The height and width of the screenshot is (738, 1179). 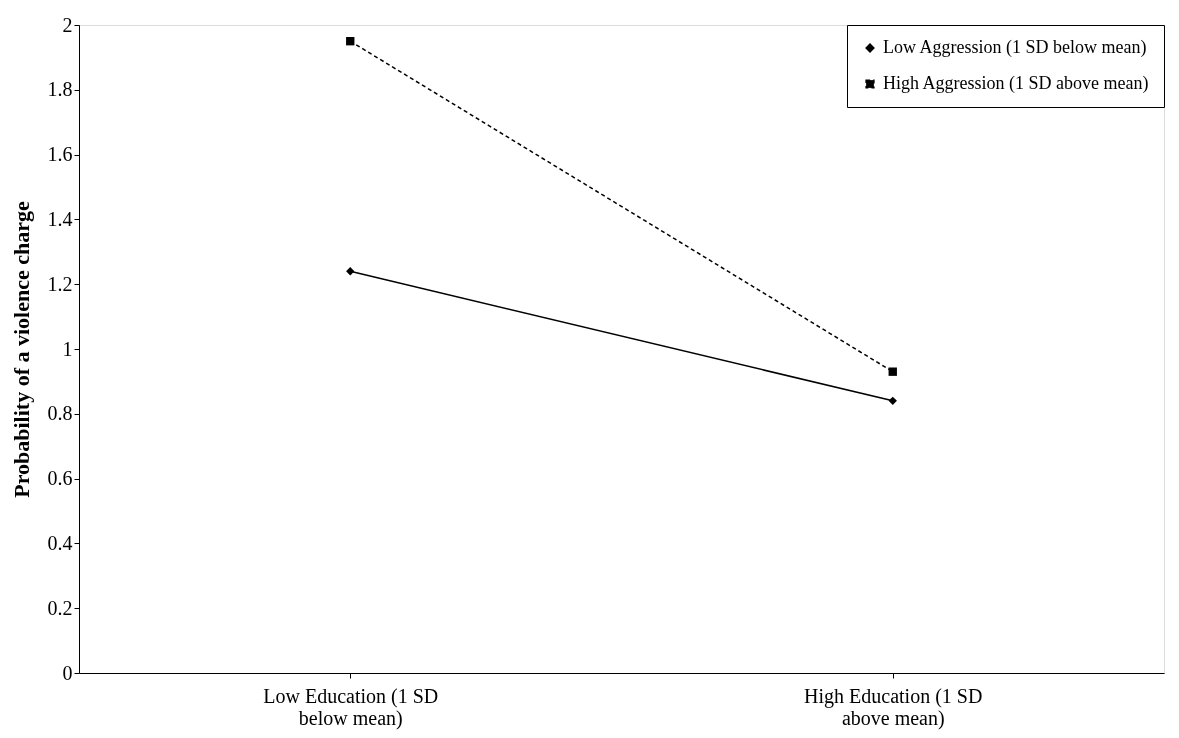 I want to click on x-tick-label: Low Education (1 SD below mean), so click(x=351, y=707).